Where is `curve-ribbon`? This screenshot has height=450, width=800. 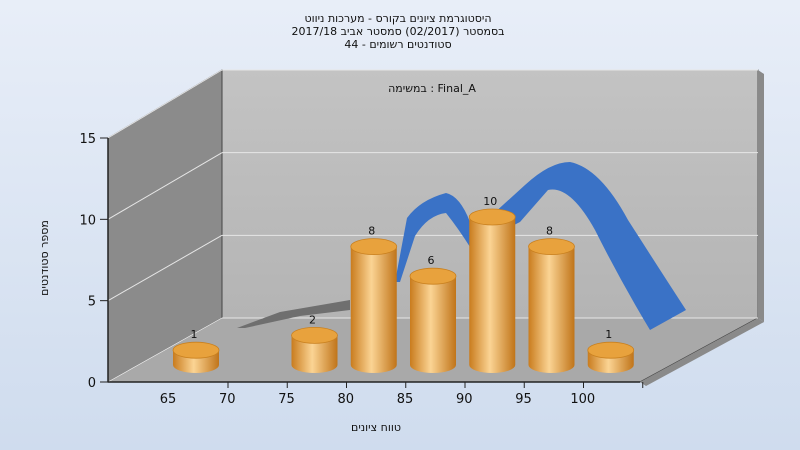 curve-ribbon is located at coordinates (540, 246).